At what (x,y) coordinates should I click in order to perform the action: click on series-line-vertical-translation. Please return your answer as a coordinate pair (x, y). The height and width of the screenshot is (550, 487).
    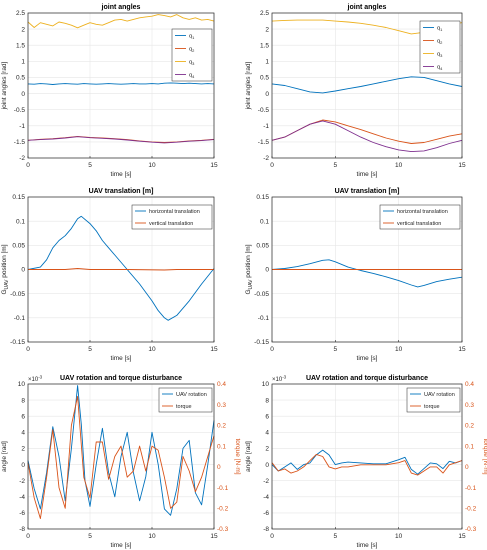
    Looking at the image, I should click on (121, 269).